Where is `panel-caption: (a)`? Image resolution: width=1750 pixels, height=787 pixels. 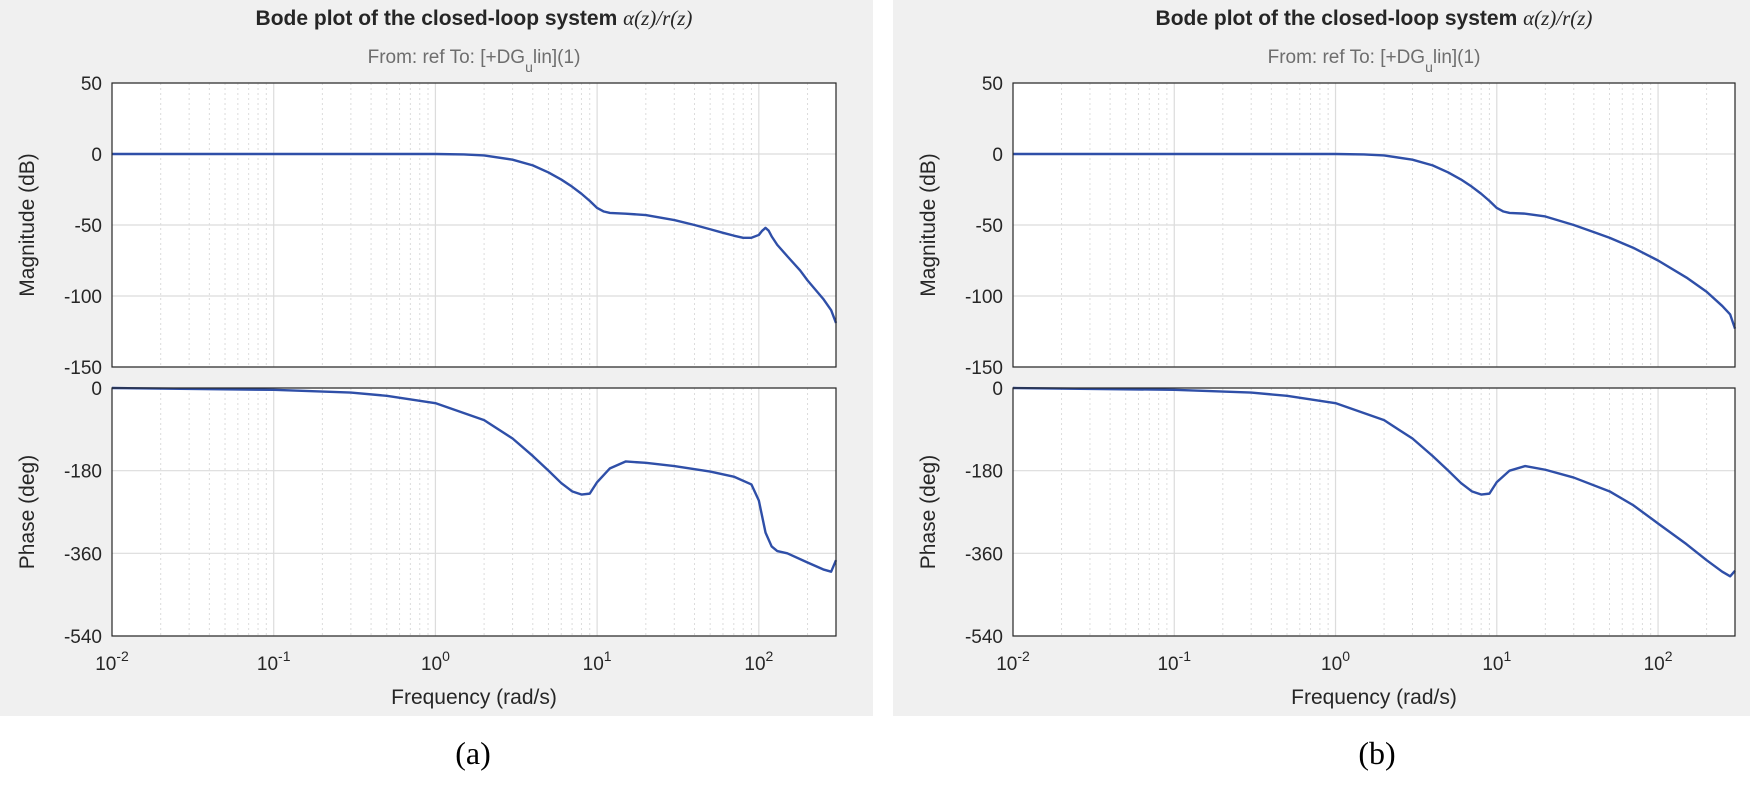 panel-caption: (a) is located at coordinates (473, 753).